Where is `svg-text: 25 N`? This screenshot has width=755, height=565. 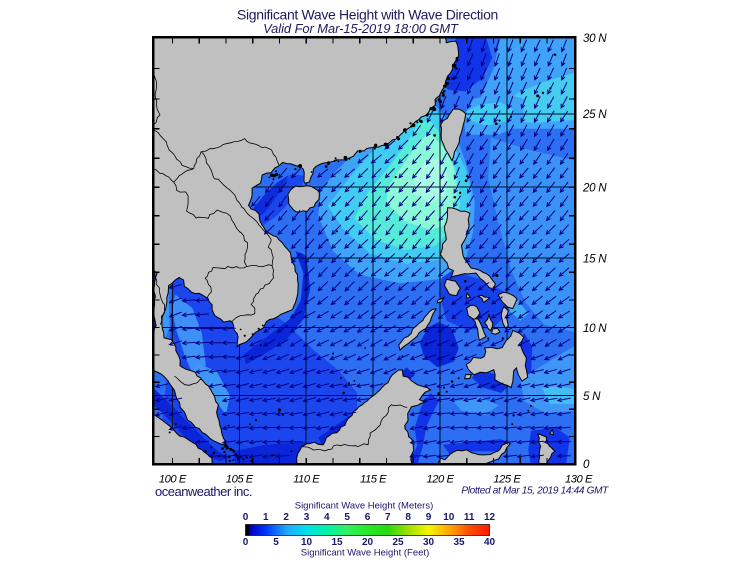
svg-text: 25 N is located at coordinates (594, 114).